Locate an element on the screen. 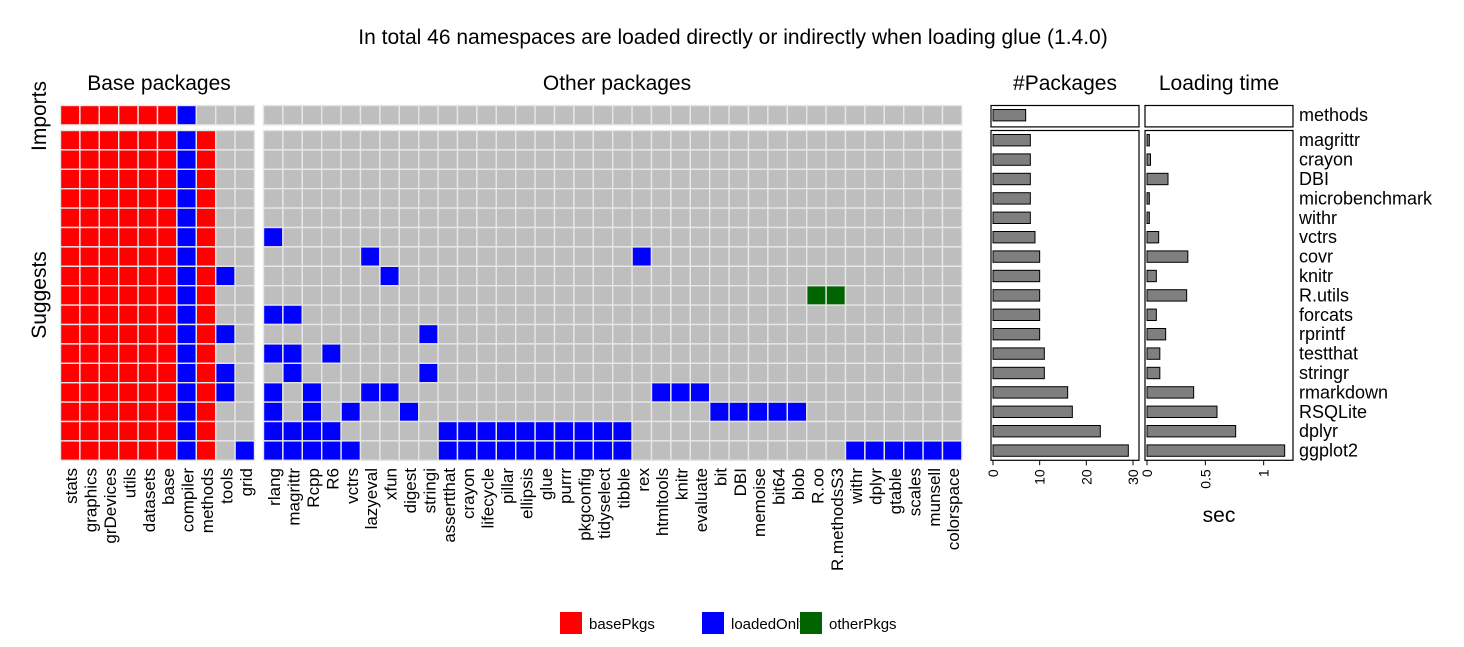  col-label-base-stats: stats is located at coordinates (71, 486).